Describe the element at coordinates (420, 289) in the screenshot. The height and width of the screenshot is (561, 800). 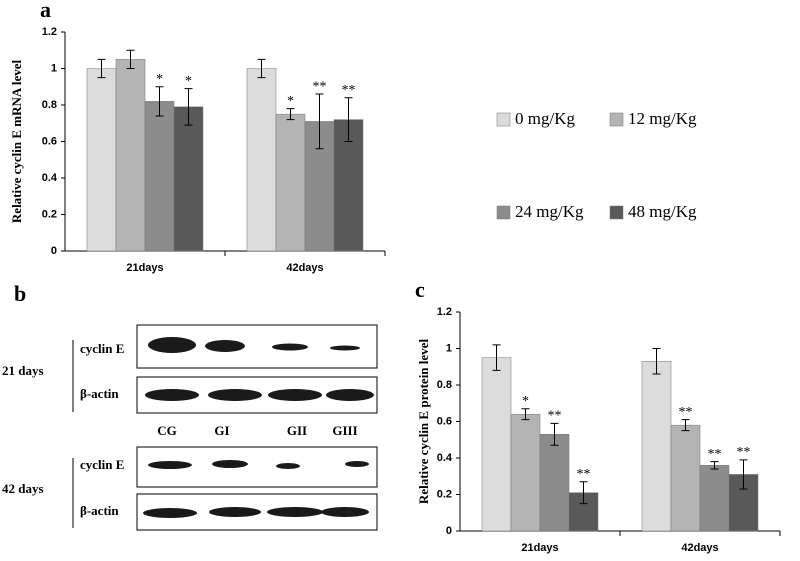
I see `panel-label: c` at that location.